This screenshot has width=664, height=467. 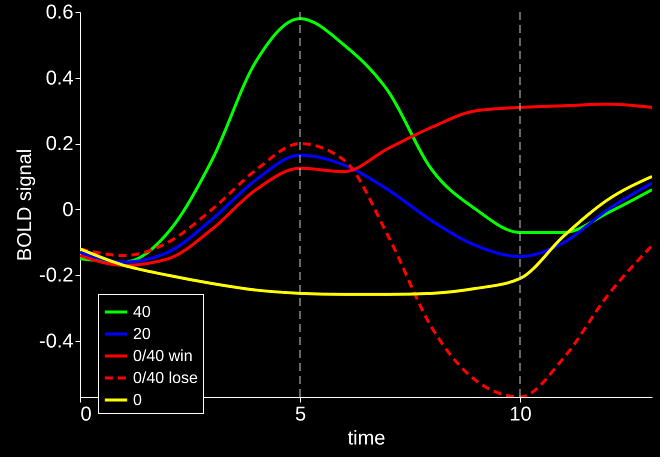 I want to click on y-axis-title: BOLD signal, so click(x=25, y=205).